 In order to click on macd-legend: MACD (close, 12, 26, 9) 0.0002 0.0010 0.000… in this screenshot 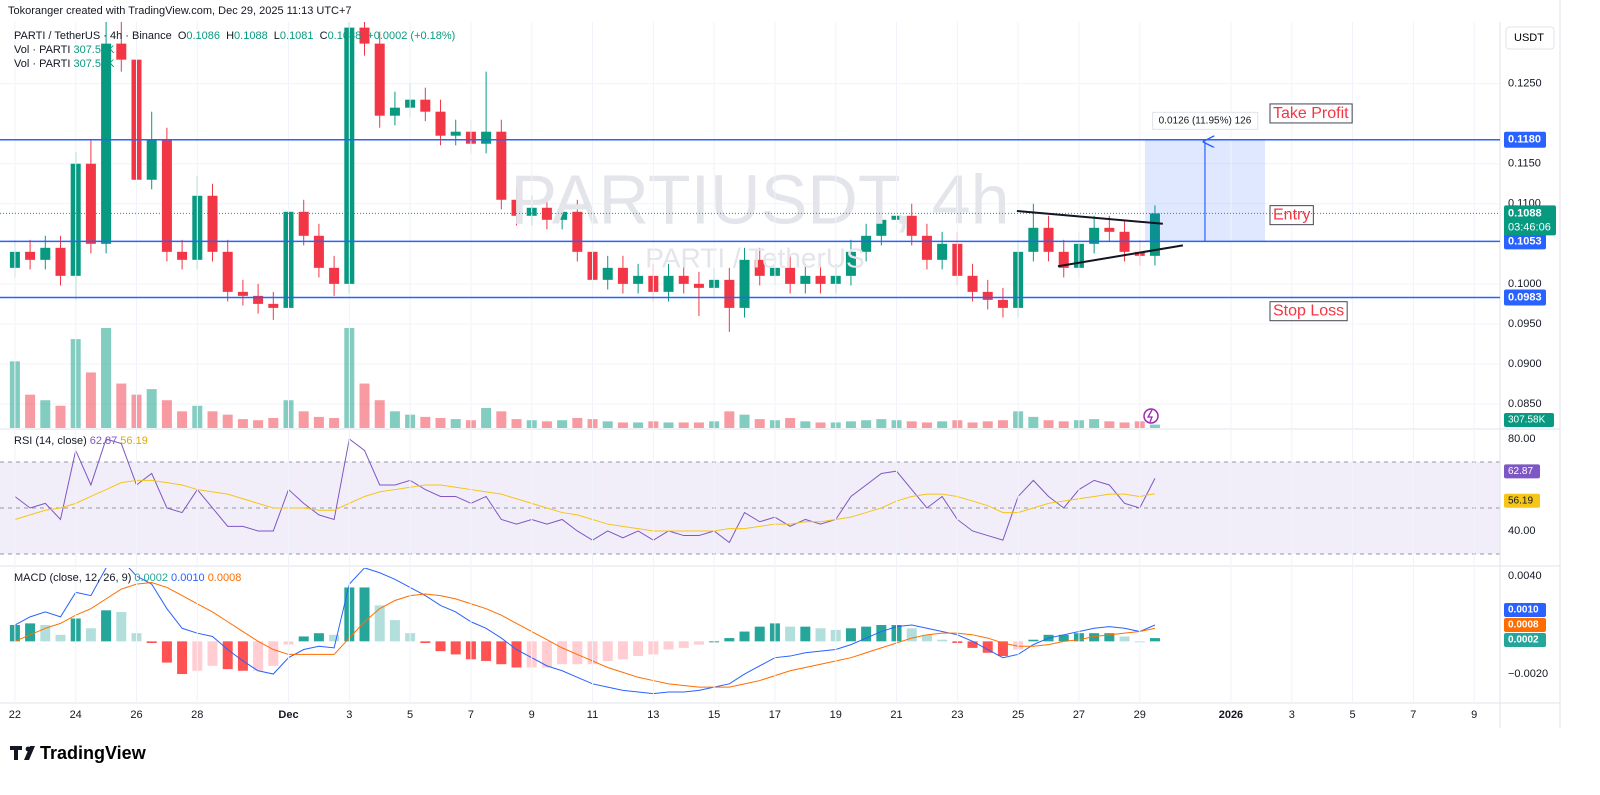, I will do `click(129, 578)`.